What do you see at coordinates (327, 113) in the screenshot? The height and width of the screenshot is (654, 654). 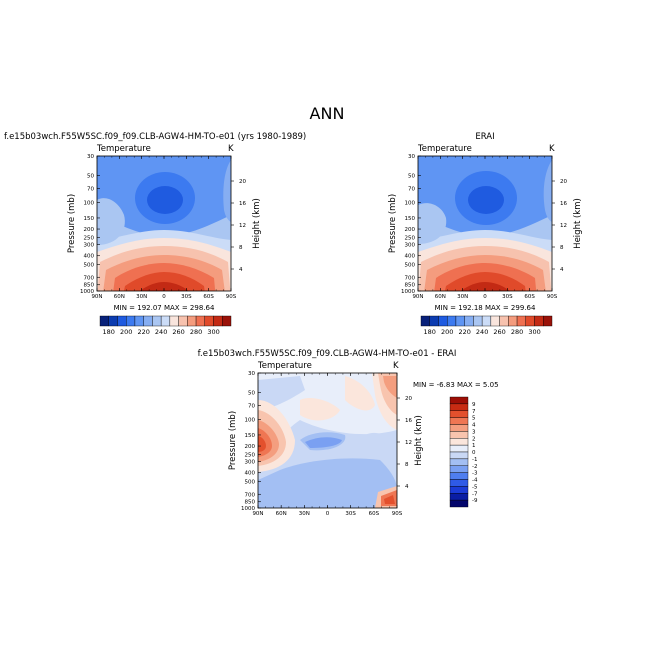 I see `figure-title: ANN` at bounding box center [327, 113].